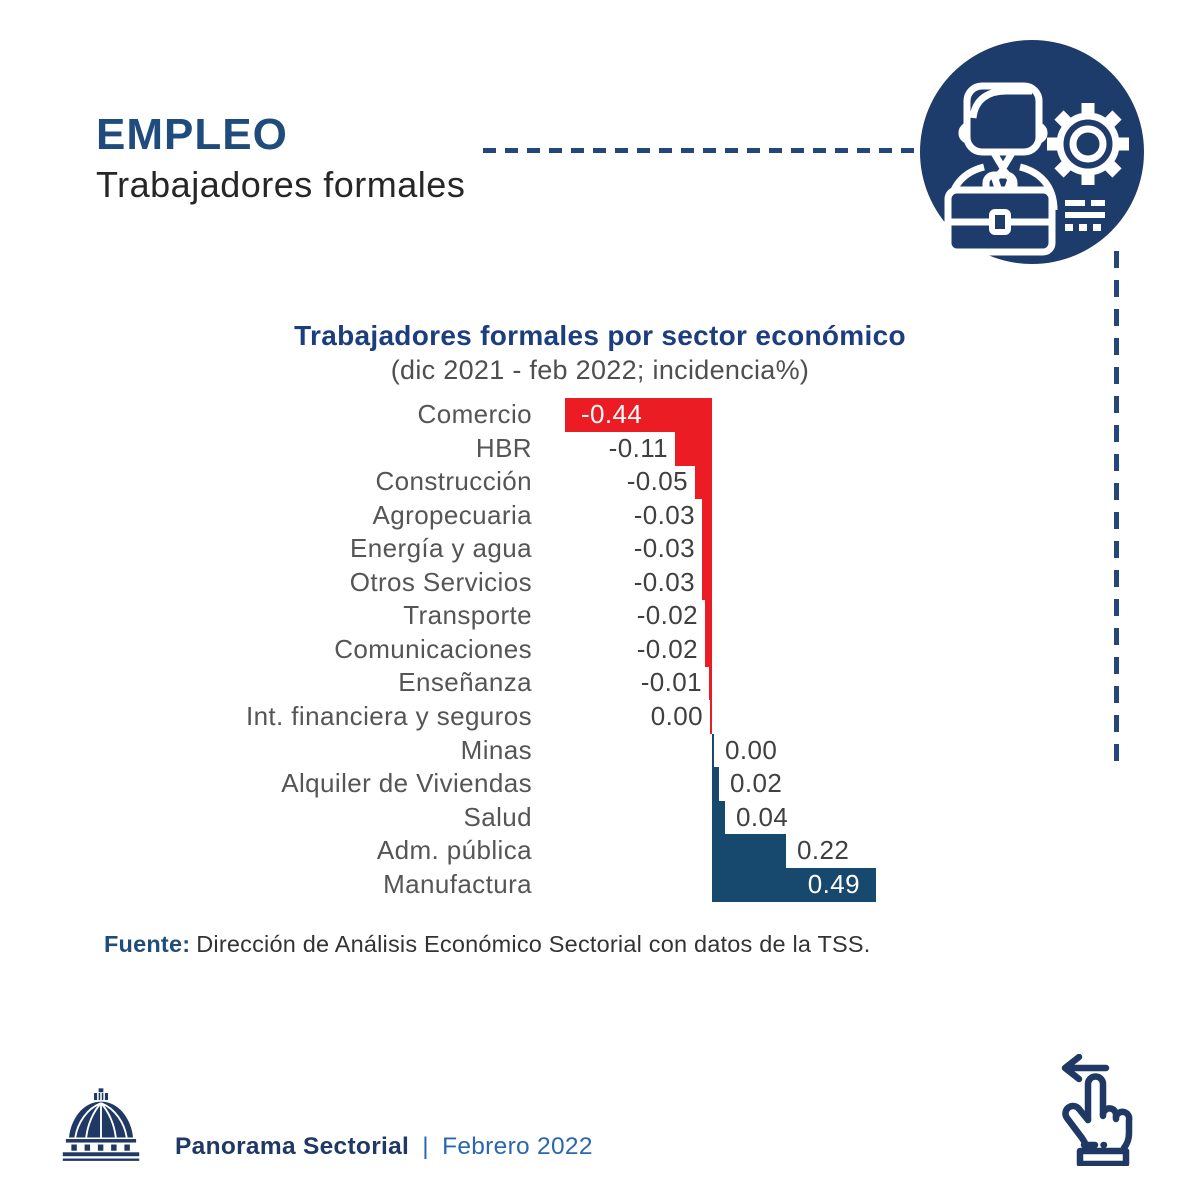 This screenshot has width=1200, height=1200. Describe the element at coordinates (388, 715) in the screenshot. I see `category-label: Int. financiera y seguros` at that location.